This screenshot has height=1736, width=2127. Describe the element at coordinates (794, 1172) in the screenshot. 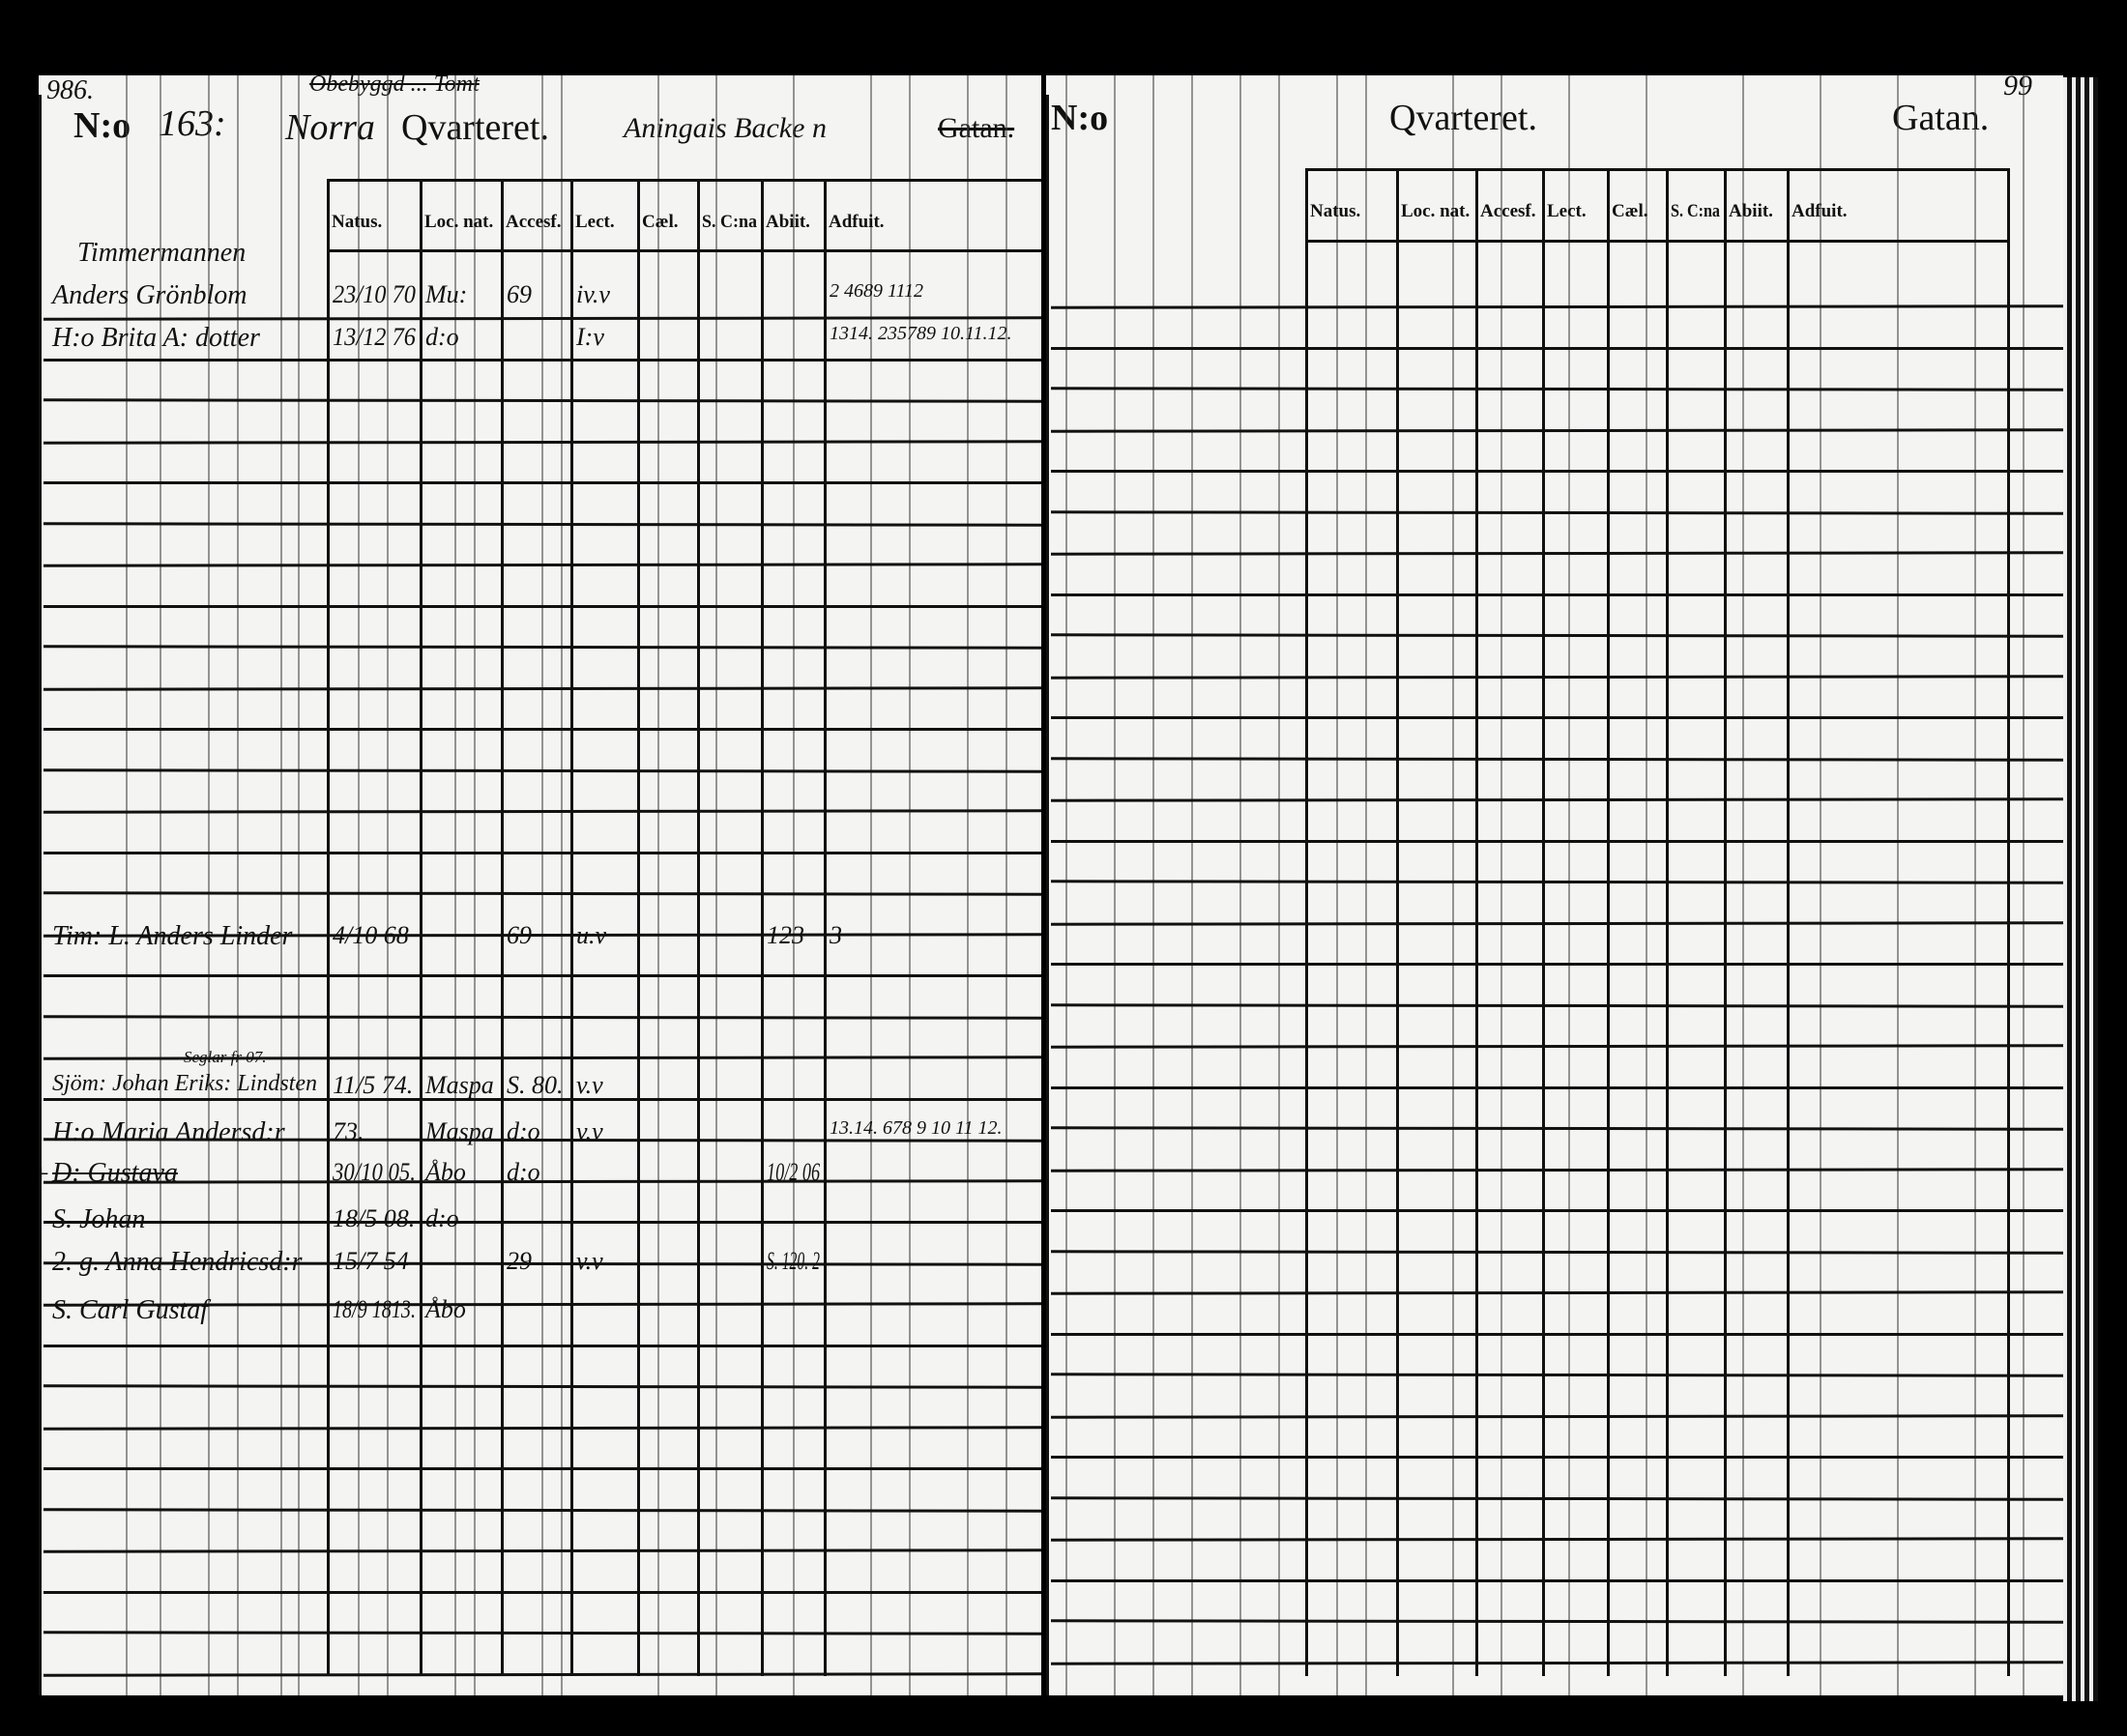

I see `entry-abiit: 10/2 06` at that location.